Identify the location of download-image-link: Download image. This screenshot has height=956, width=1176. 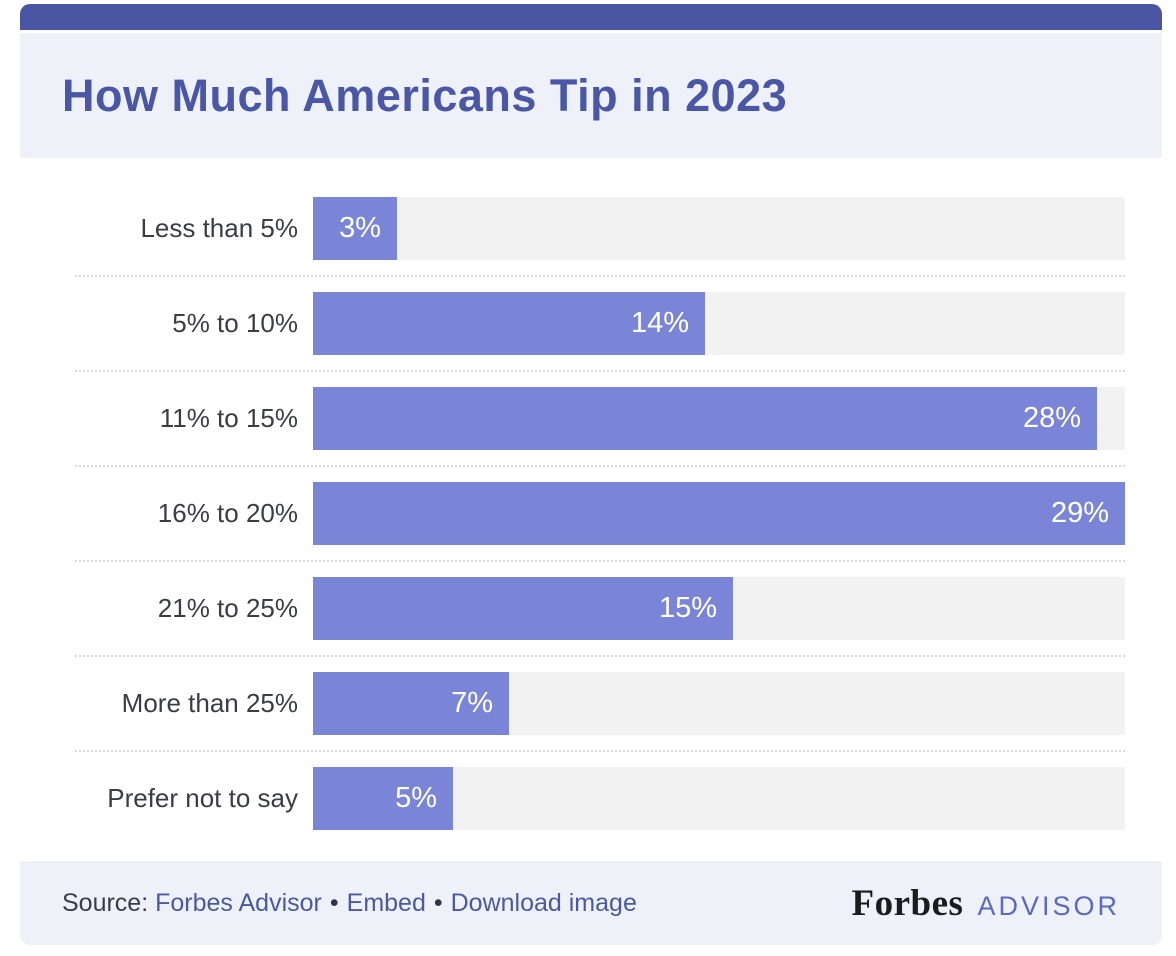
(543, 902).